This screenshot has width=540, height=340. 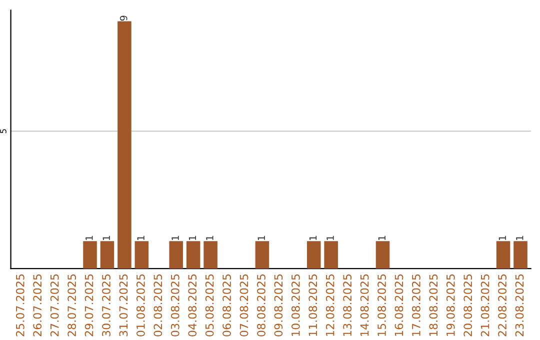 What do you see at coordinates (347, 305) in the screenshot?
I see `x-tick-label: 13.08.2025` at bounding box center [347, 305].